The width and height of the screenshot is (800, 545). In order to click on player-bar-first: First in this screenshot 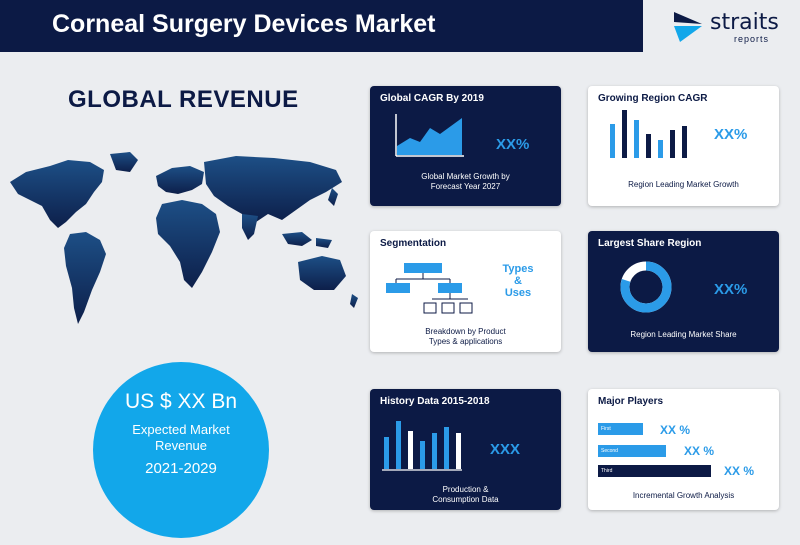, I will do `click(620, 429)`.